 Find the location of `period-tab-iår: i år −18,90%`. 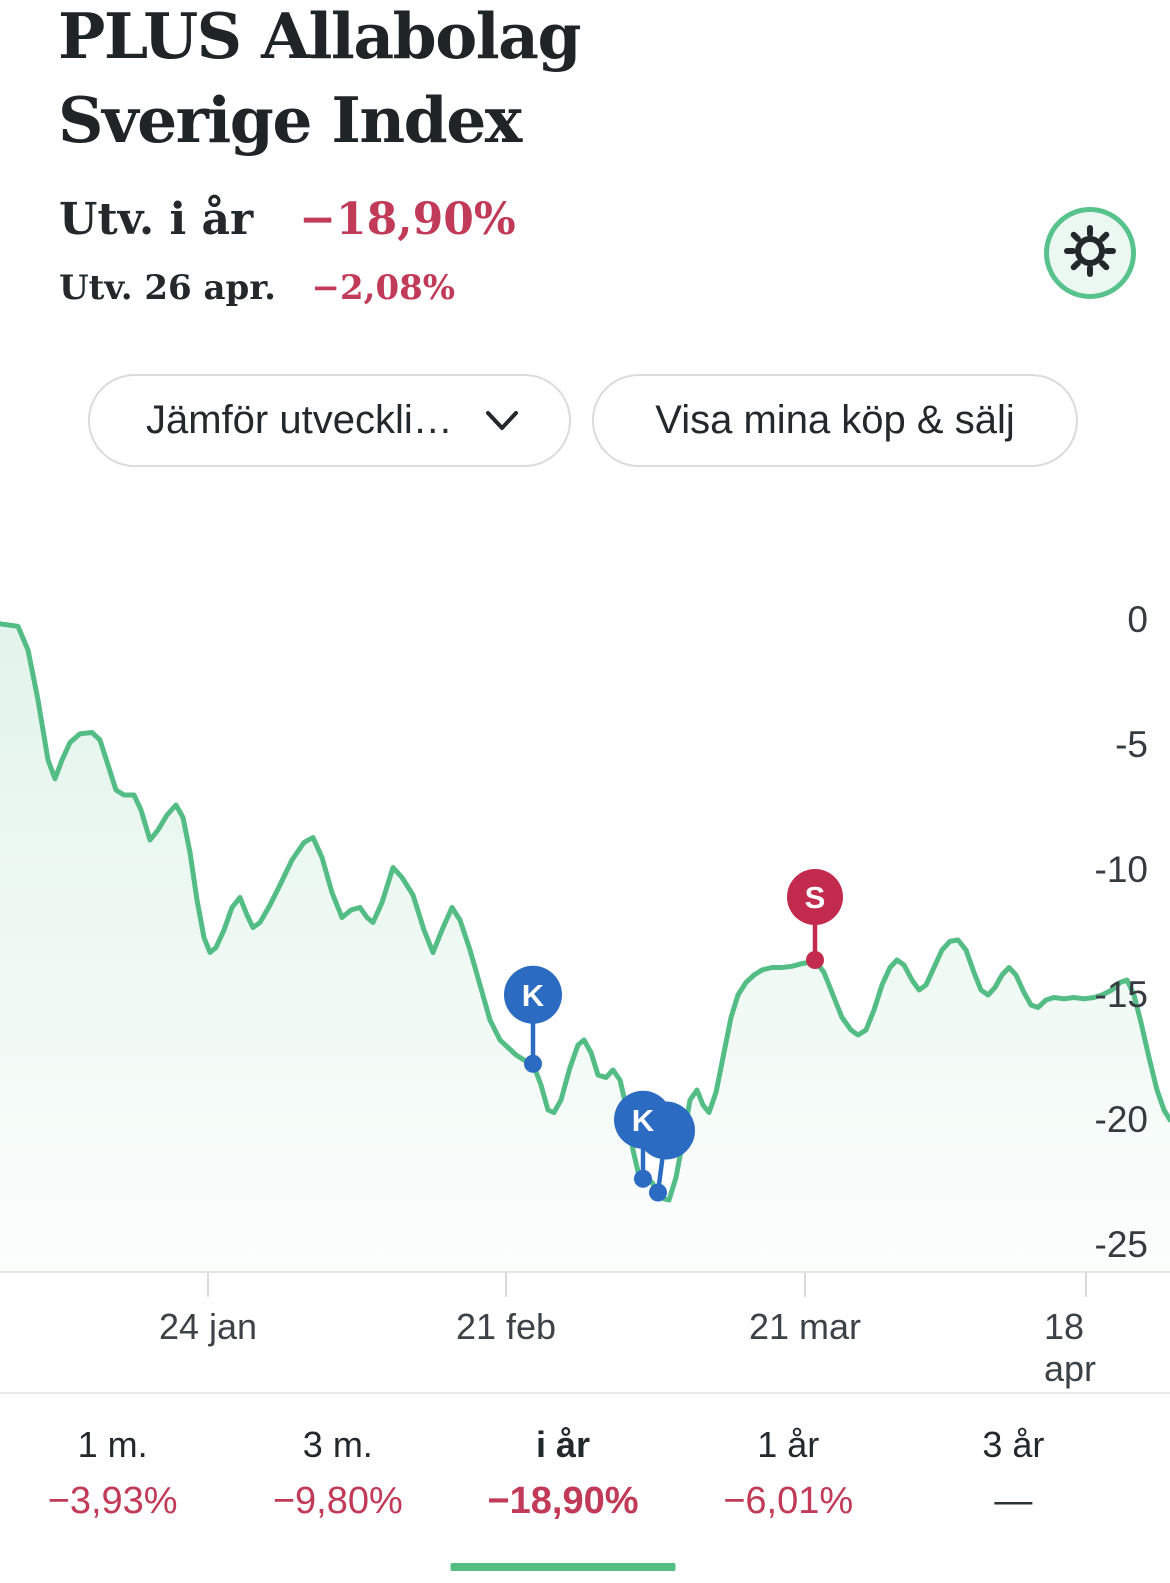

period-tab-iår: i år −18,90% is located at coordinates (563, 1488).